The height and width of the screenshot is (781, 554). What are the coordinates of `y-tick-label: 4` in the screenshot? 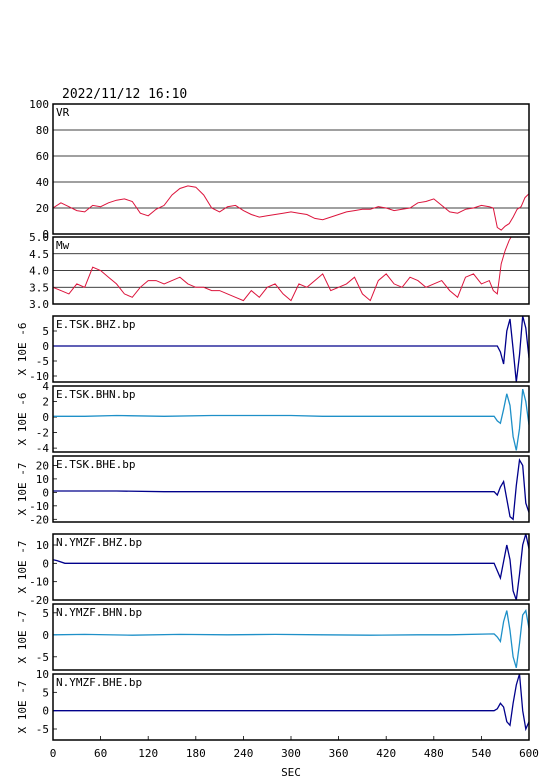 It's located at (45, 386).